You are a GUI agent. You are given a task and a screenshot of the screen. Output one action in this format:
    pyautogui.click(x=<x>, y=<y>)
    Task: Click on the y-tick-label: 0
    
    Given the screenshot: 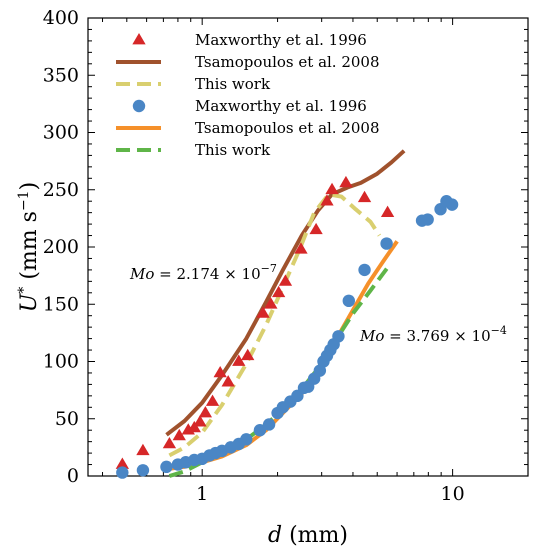 What is the action you would take?
    pyautogui.click(x=73, y=476)
    